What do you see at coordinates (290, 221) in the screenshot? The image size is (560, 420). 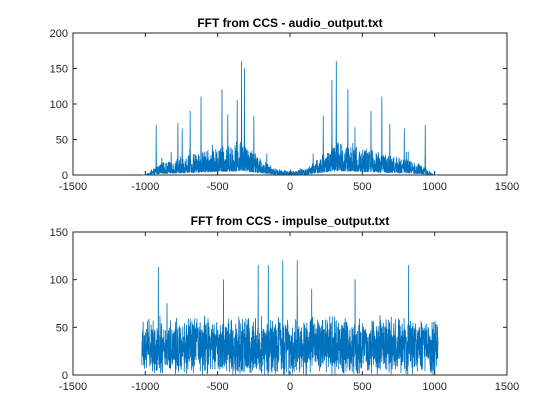 I see `bottom-subplot-title: FFT from CCS - impulse_output.txt` at bounding box center [290, 221].